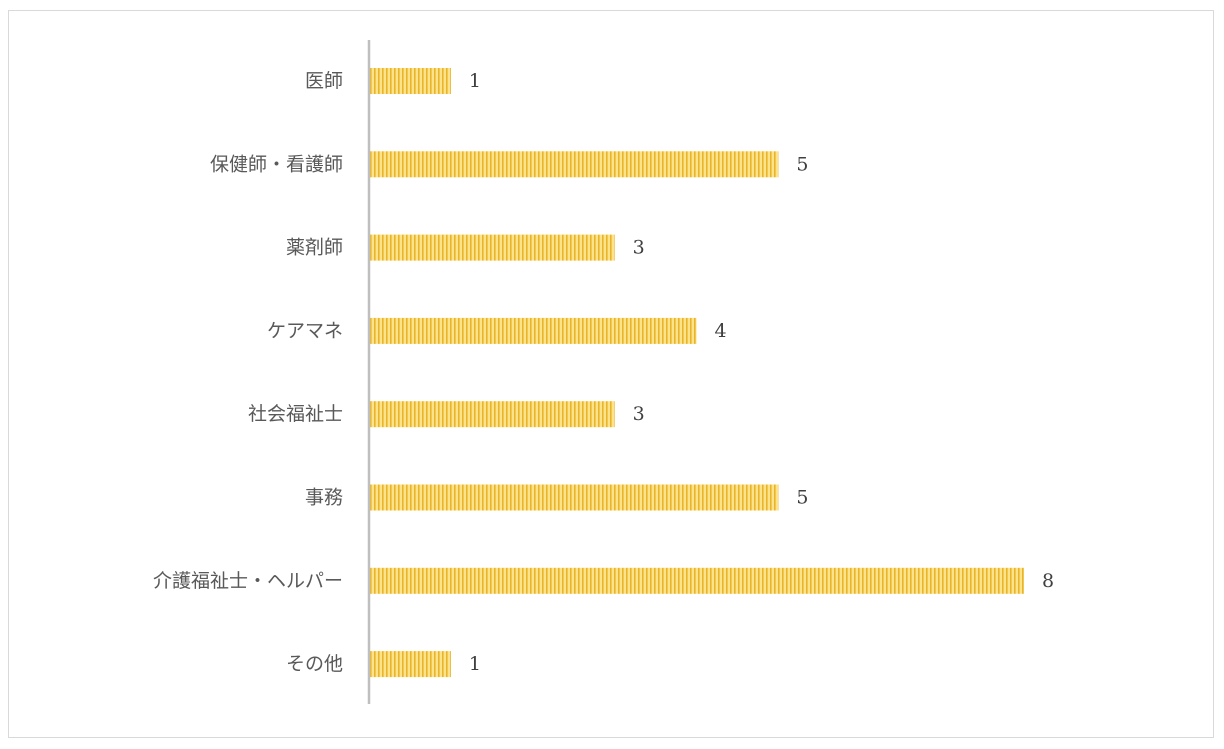 Image resolution: width=1224 pixels, height=749 pixels. I want to click on category-label: ケアマネ, so click(305, 331).